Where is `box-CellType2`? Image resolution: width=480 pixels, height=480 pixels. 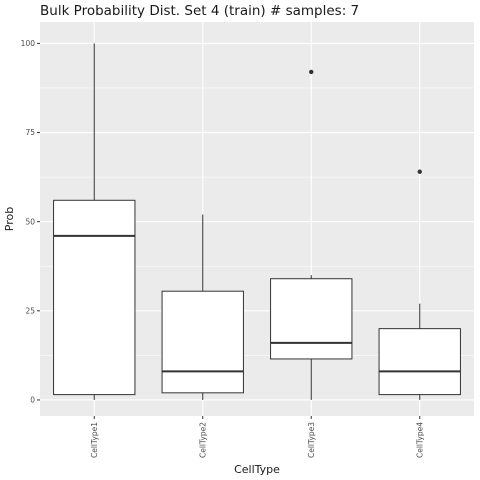 box-CellType2 is located at coordinates (202, 307).